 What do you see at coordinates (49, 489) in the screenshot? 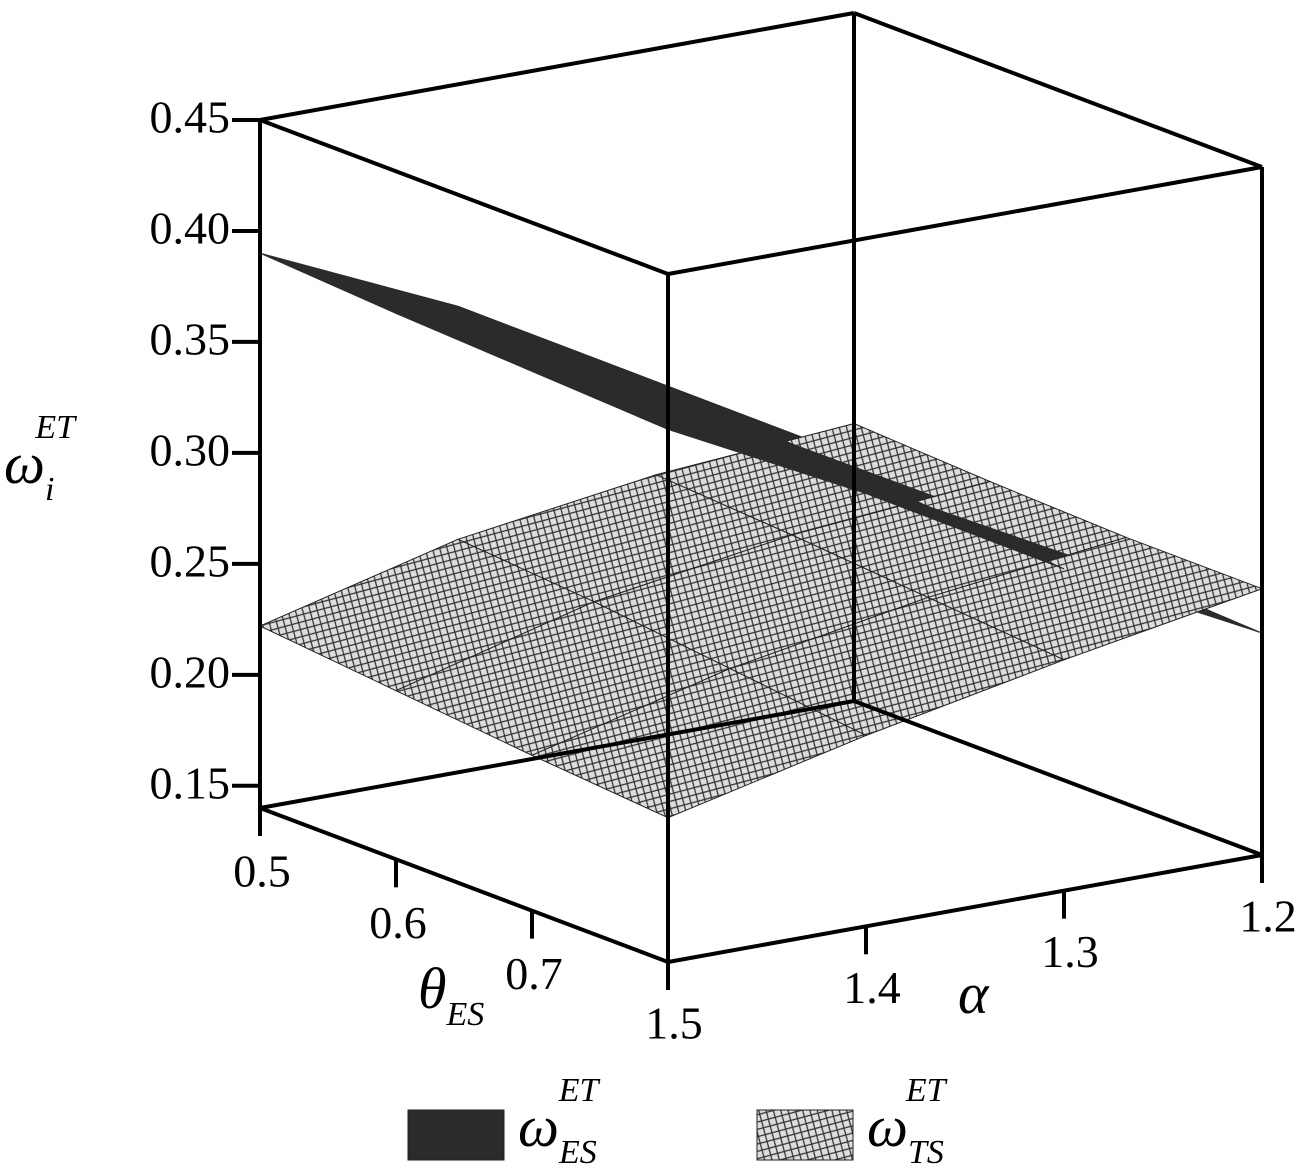
I see `label-sub: i` at bounding box center [49, 489].